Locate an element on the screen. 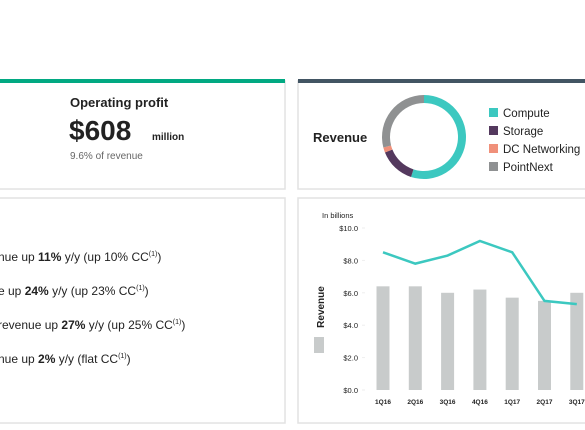 Image resolution: width=585 pixels, height=430 pixels. x-tick-label: 2Q16 is located at coordinates (415, 402).